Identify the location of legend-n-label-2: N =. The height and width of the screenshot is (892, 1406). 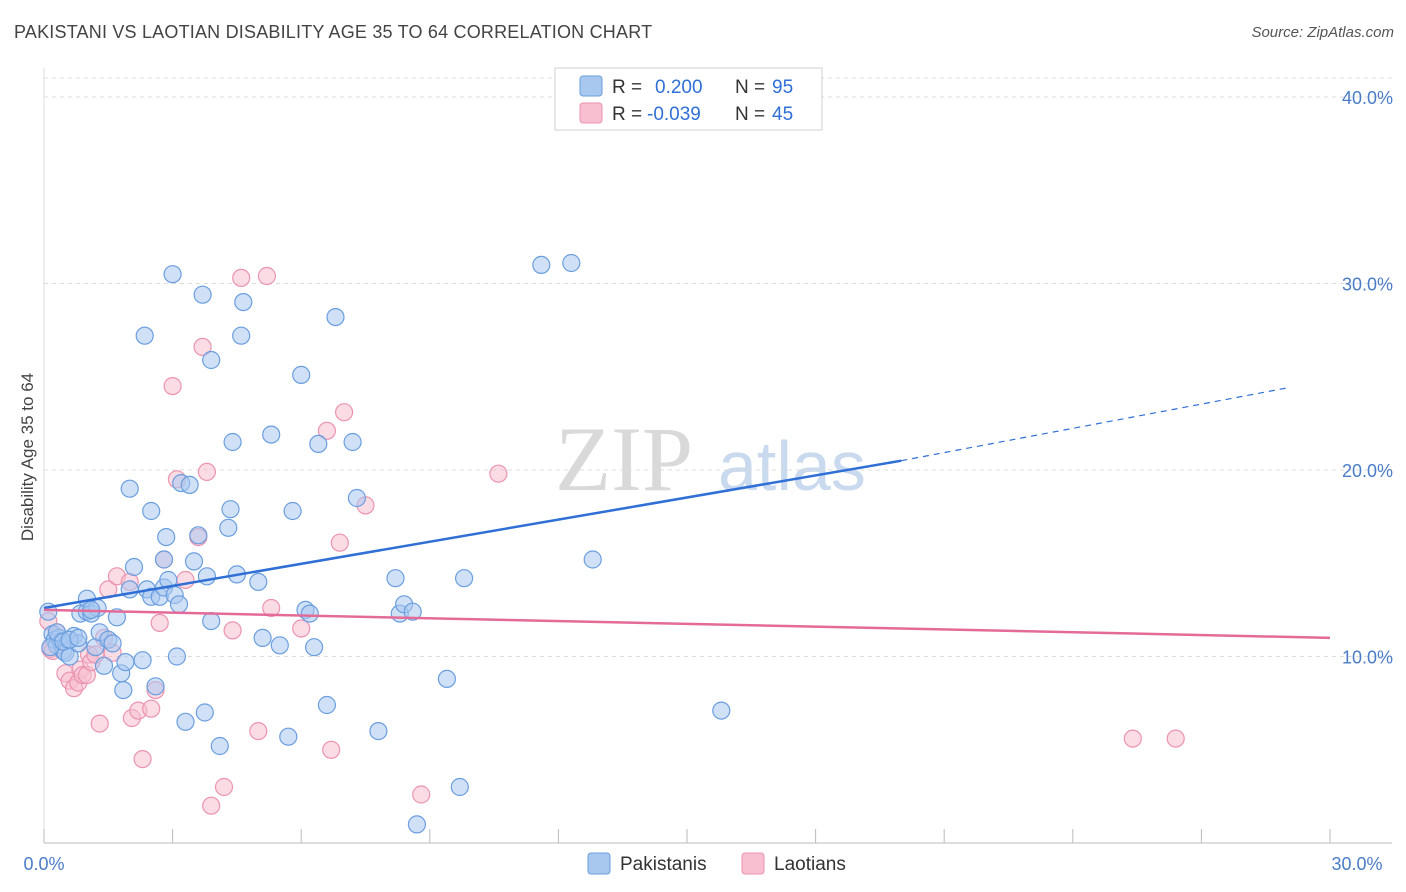
(750, 114).